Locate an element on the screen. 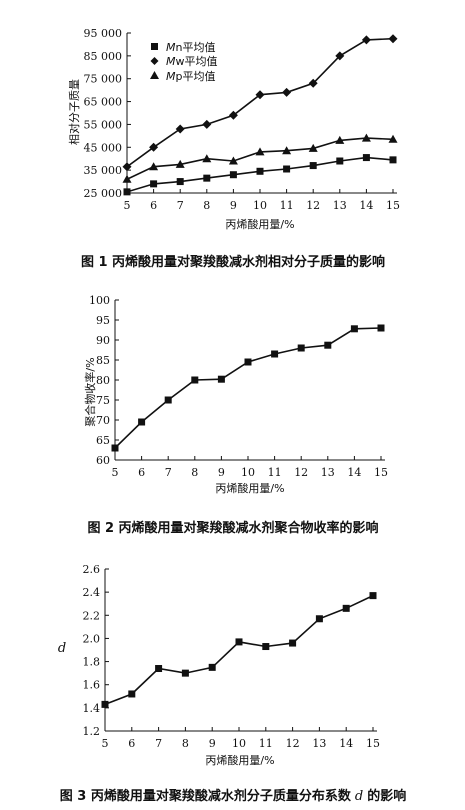 This screenshot has height=810, width=465. chart-1-legend: Mn平均值 Mw平均值 Mp平均值 is located at coordinates (184, 62).